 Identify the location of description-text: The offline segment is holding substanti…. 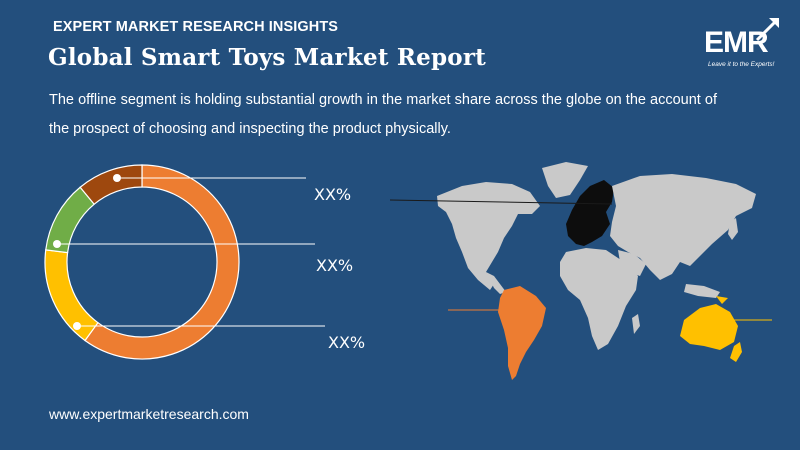
(383, 114).